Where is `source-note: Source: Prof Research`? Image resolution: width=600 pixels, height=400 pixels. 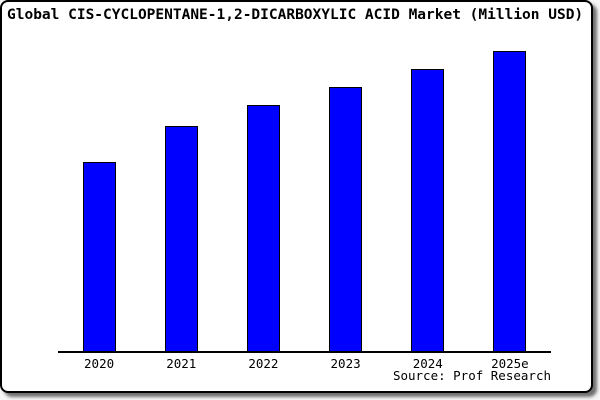 source-note: Source: Prof Research is located at coordinates (471, 375).